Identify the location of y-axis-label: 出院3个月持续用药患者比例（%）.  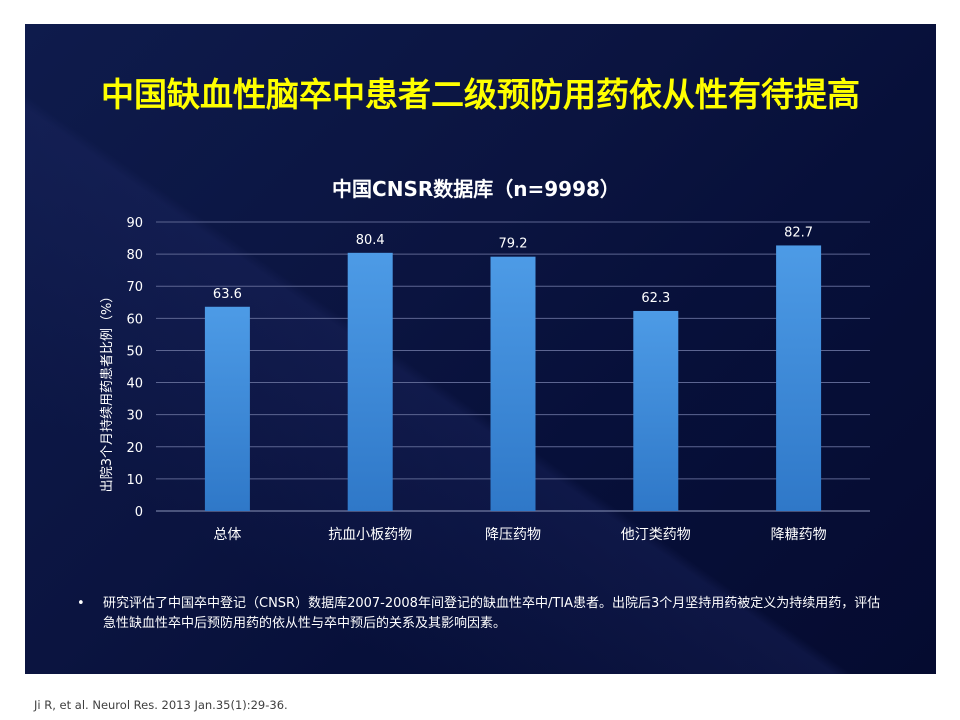
(107, 391).